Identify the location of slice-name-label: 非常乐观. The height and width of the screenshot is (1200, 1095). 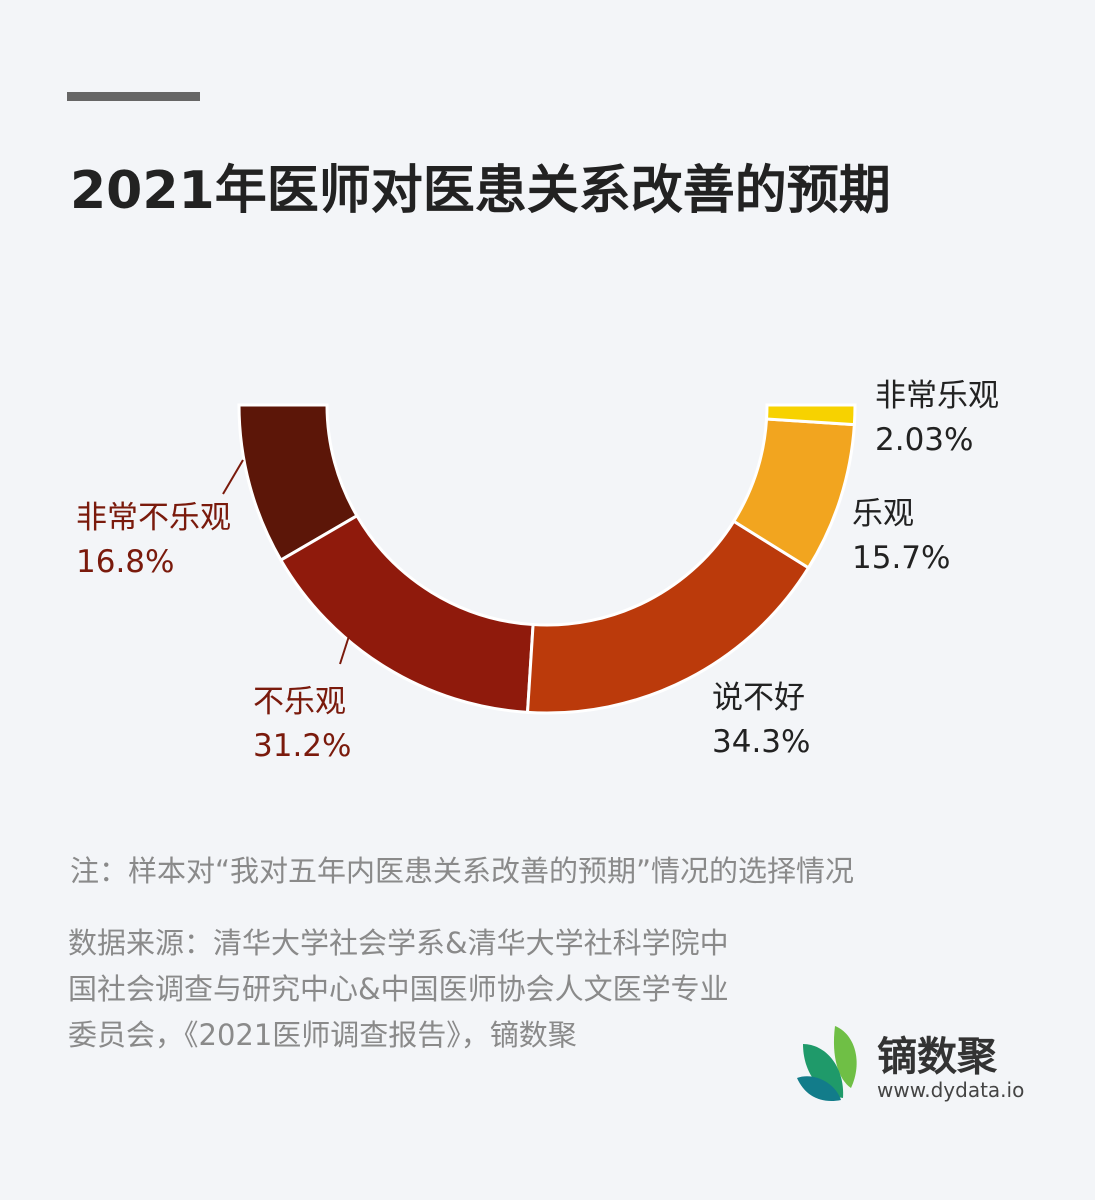
(937, 396).